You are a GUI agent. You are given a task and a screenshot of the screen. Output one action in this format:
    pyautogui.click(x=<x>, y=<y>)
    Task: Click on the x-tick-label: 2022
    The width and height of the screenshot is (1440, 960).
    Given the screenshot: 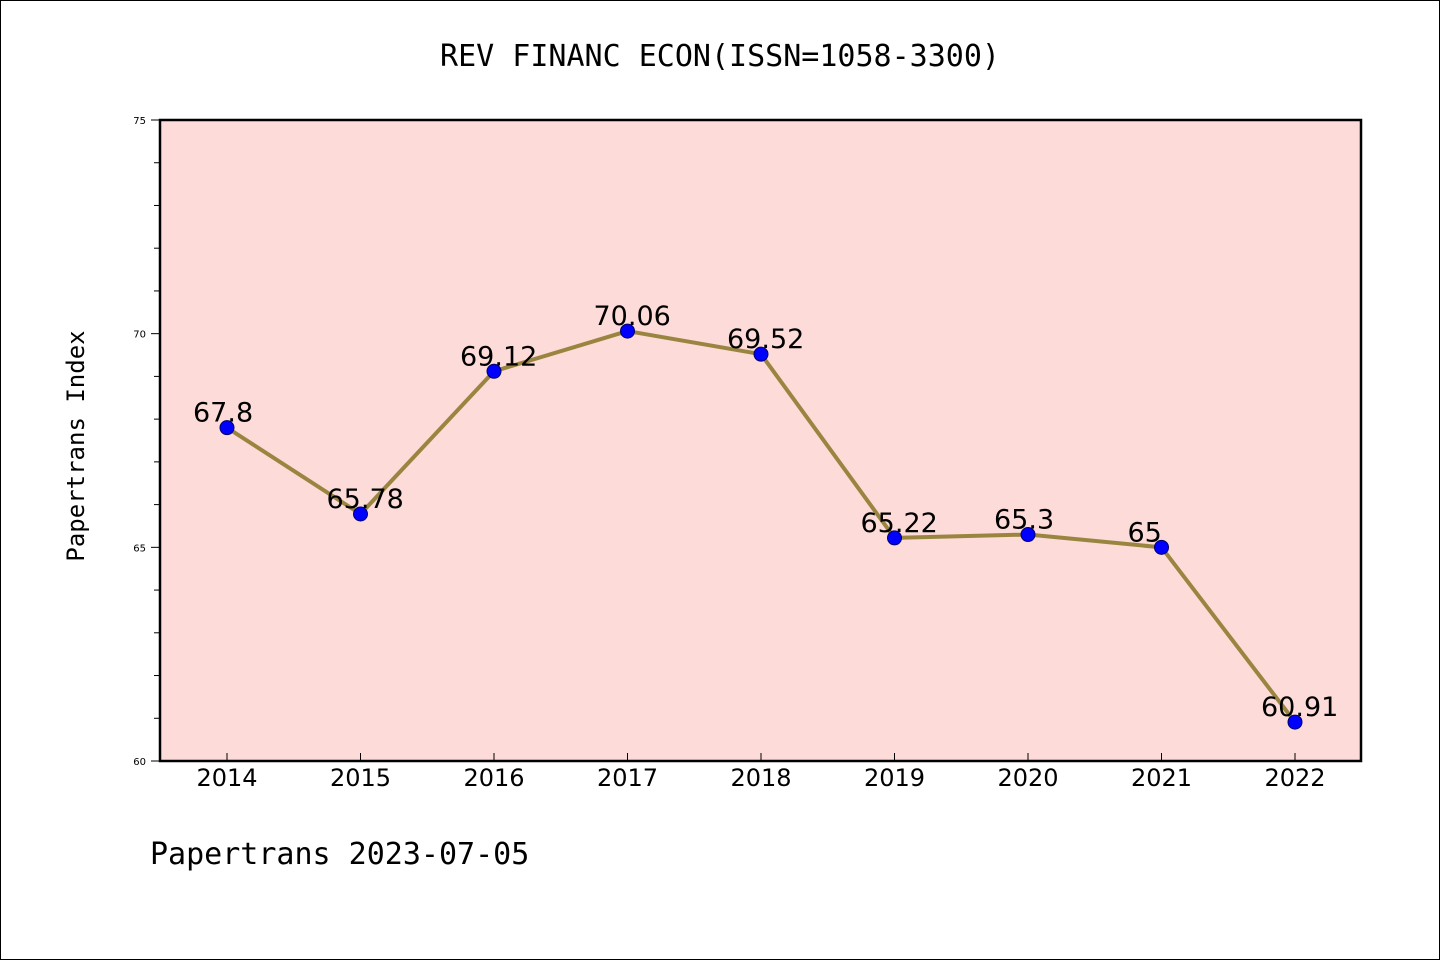 What is the action you would take?
    pyautogui.click(x=1294, y=778)
    